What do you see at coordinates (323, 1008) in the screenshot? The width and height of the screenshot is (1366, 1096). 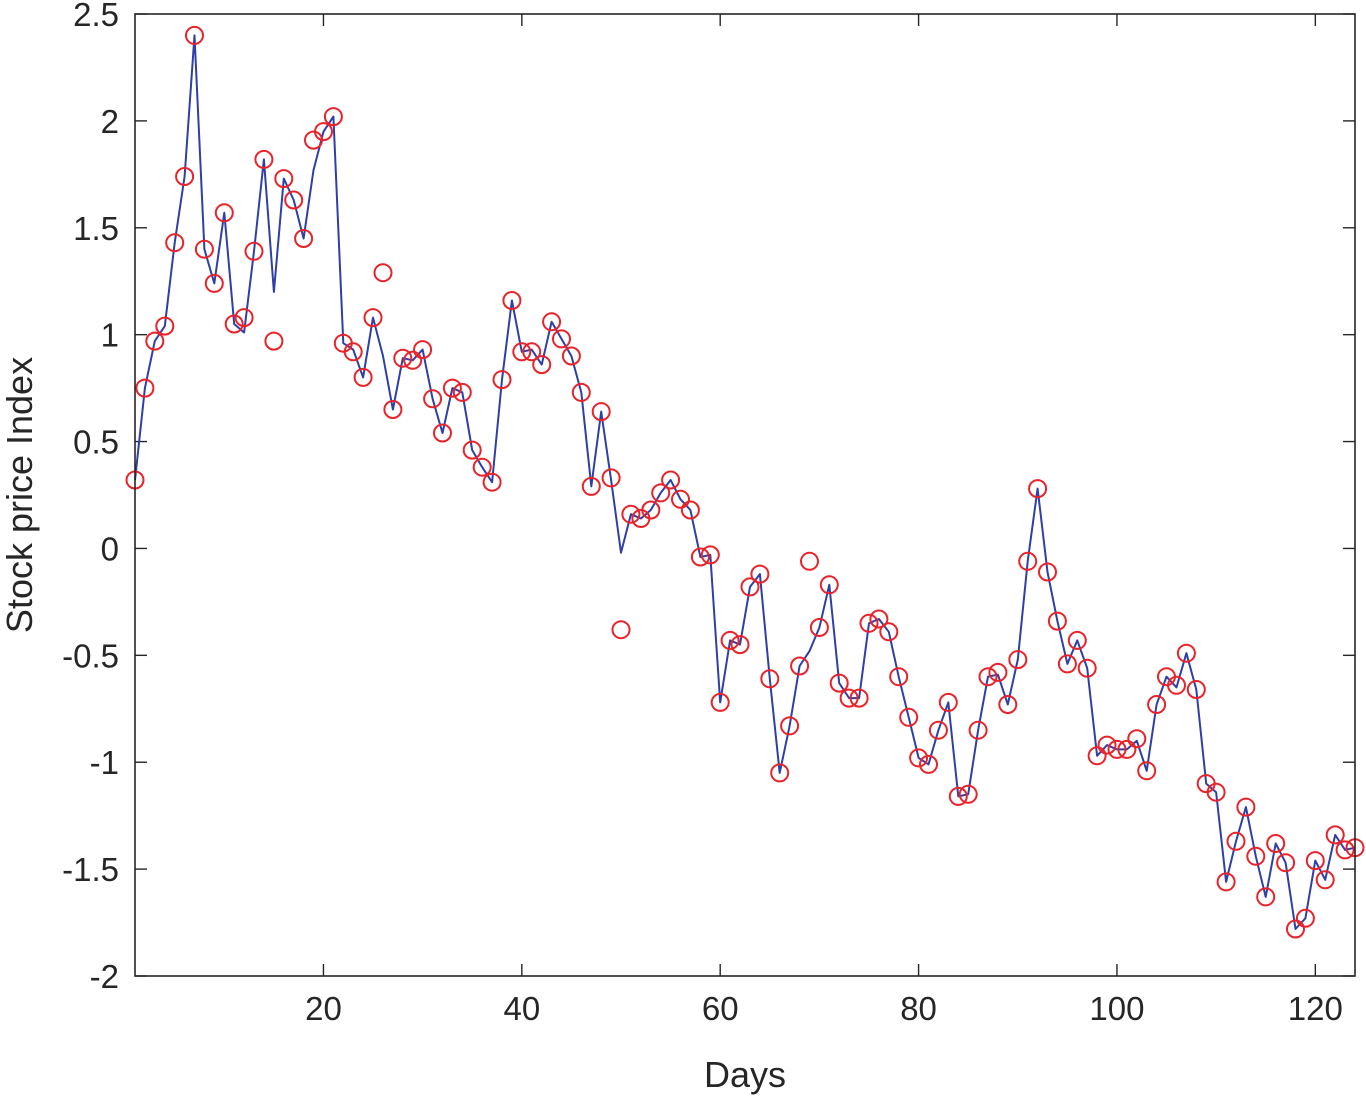 I see `x-tick-label: 20` at bounding box center [323, 1008].